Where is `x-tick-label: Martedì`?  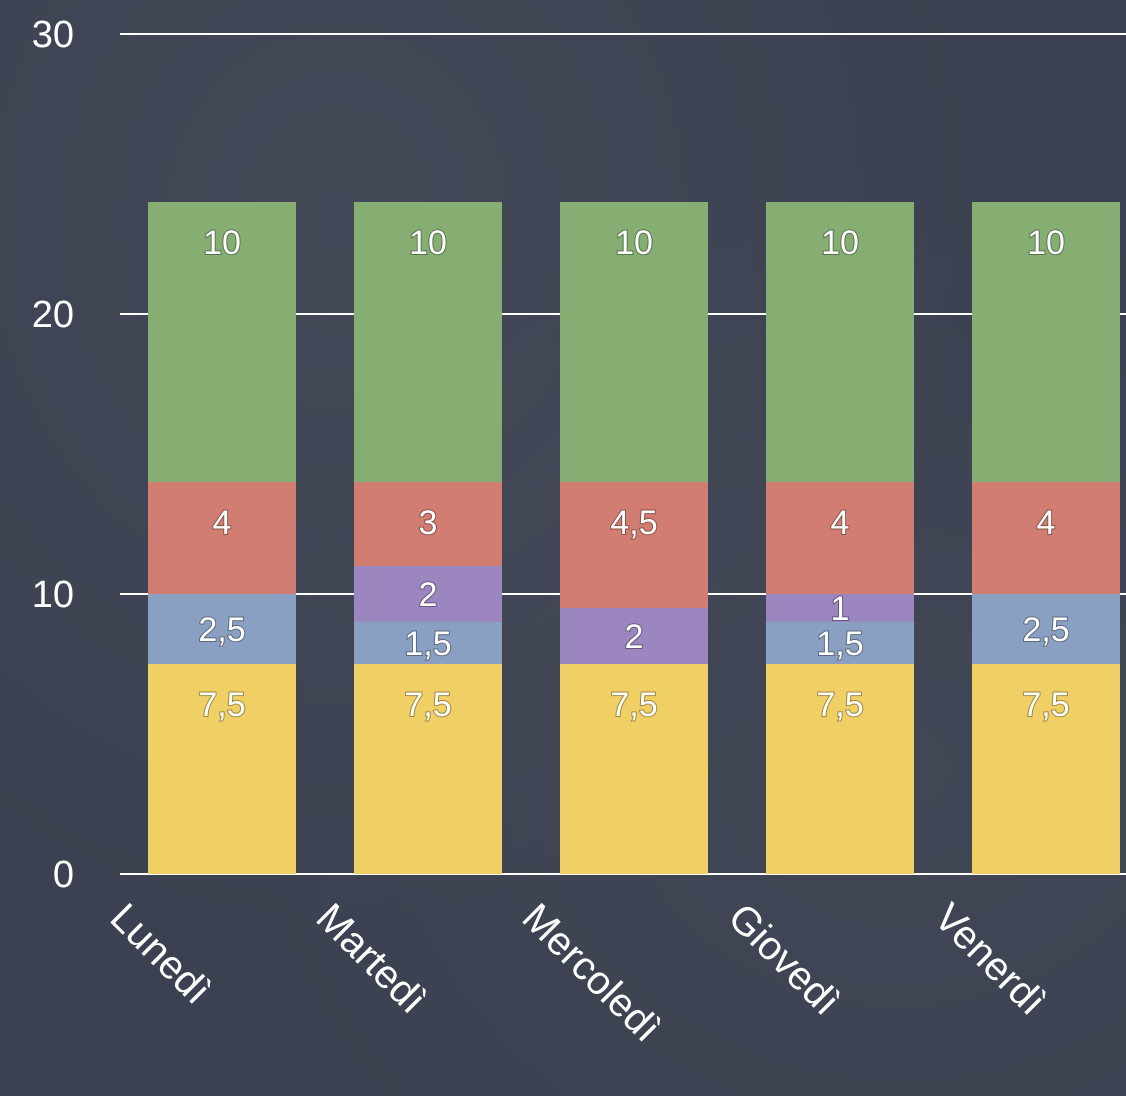
x-tick-label: Martedì is located at coordinates (371, 958).